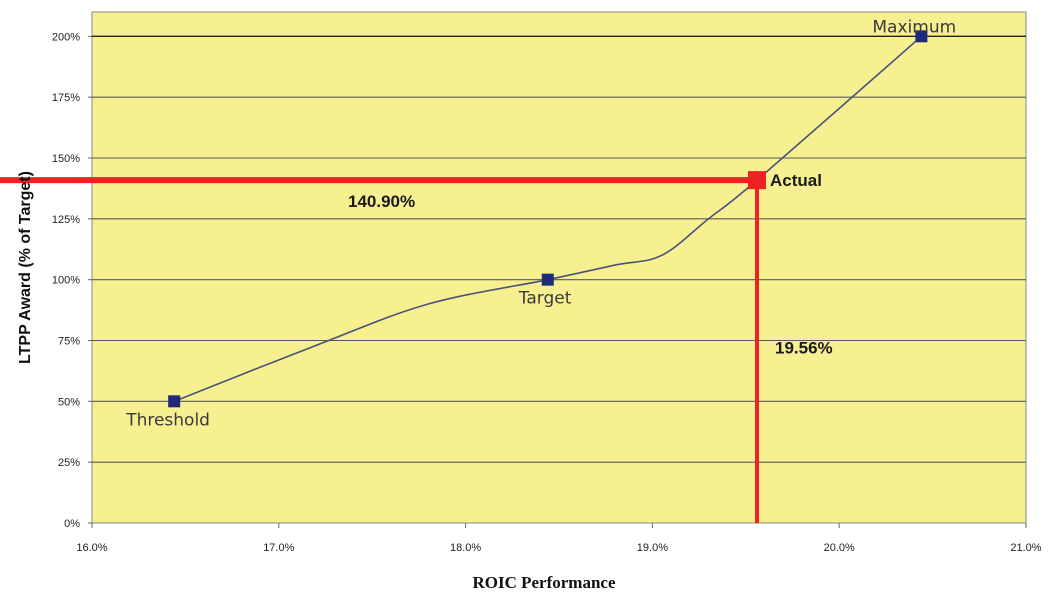  I want to click on y-tick-label: 175%, so click(66, 98).